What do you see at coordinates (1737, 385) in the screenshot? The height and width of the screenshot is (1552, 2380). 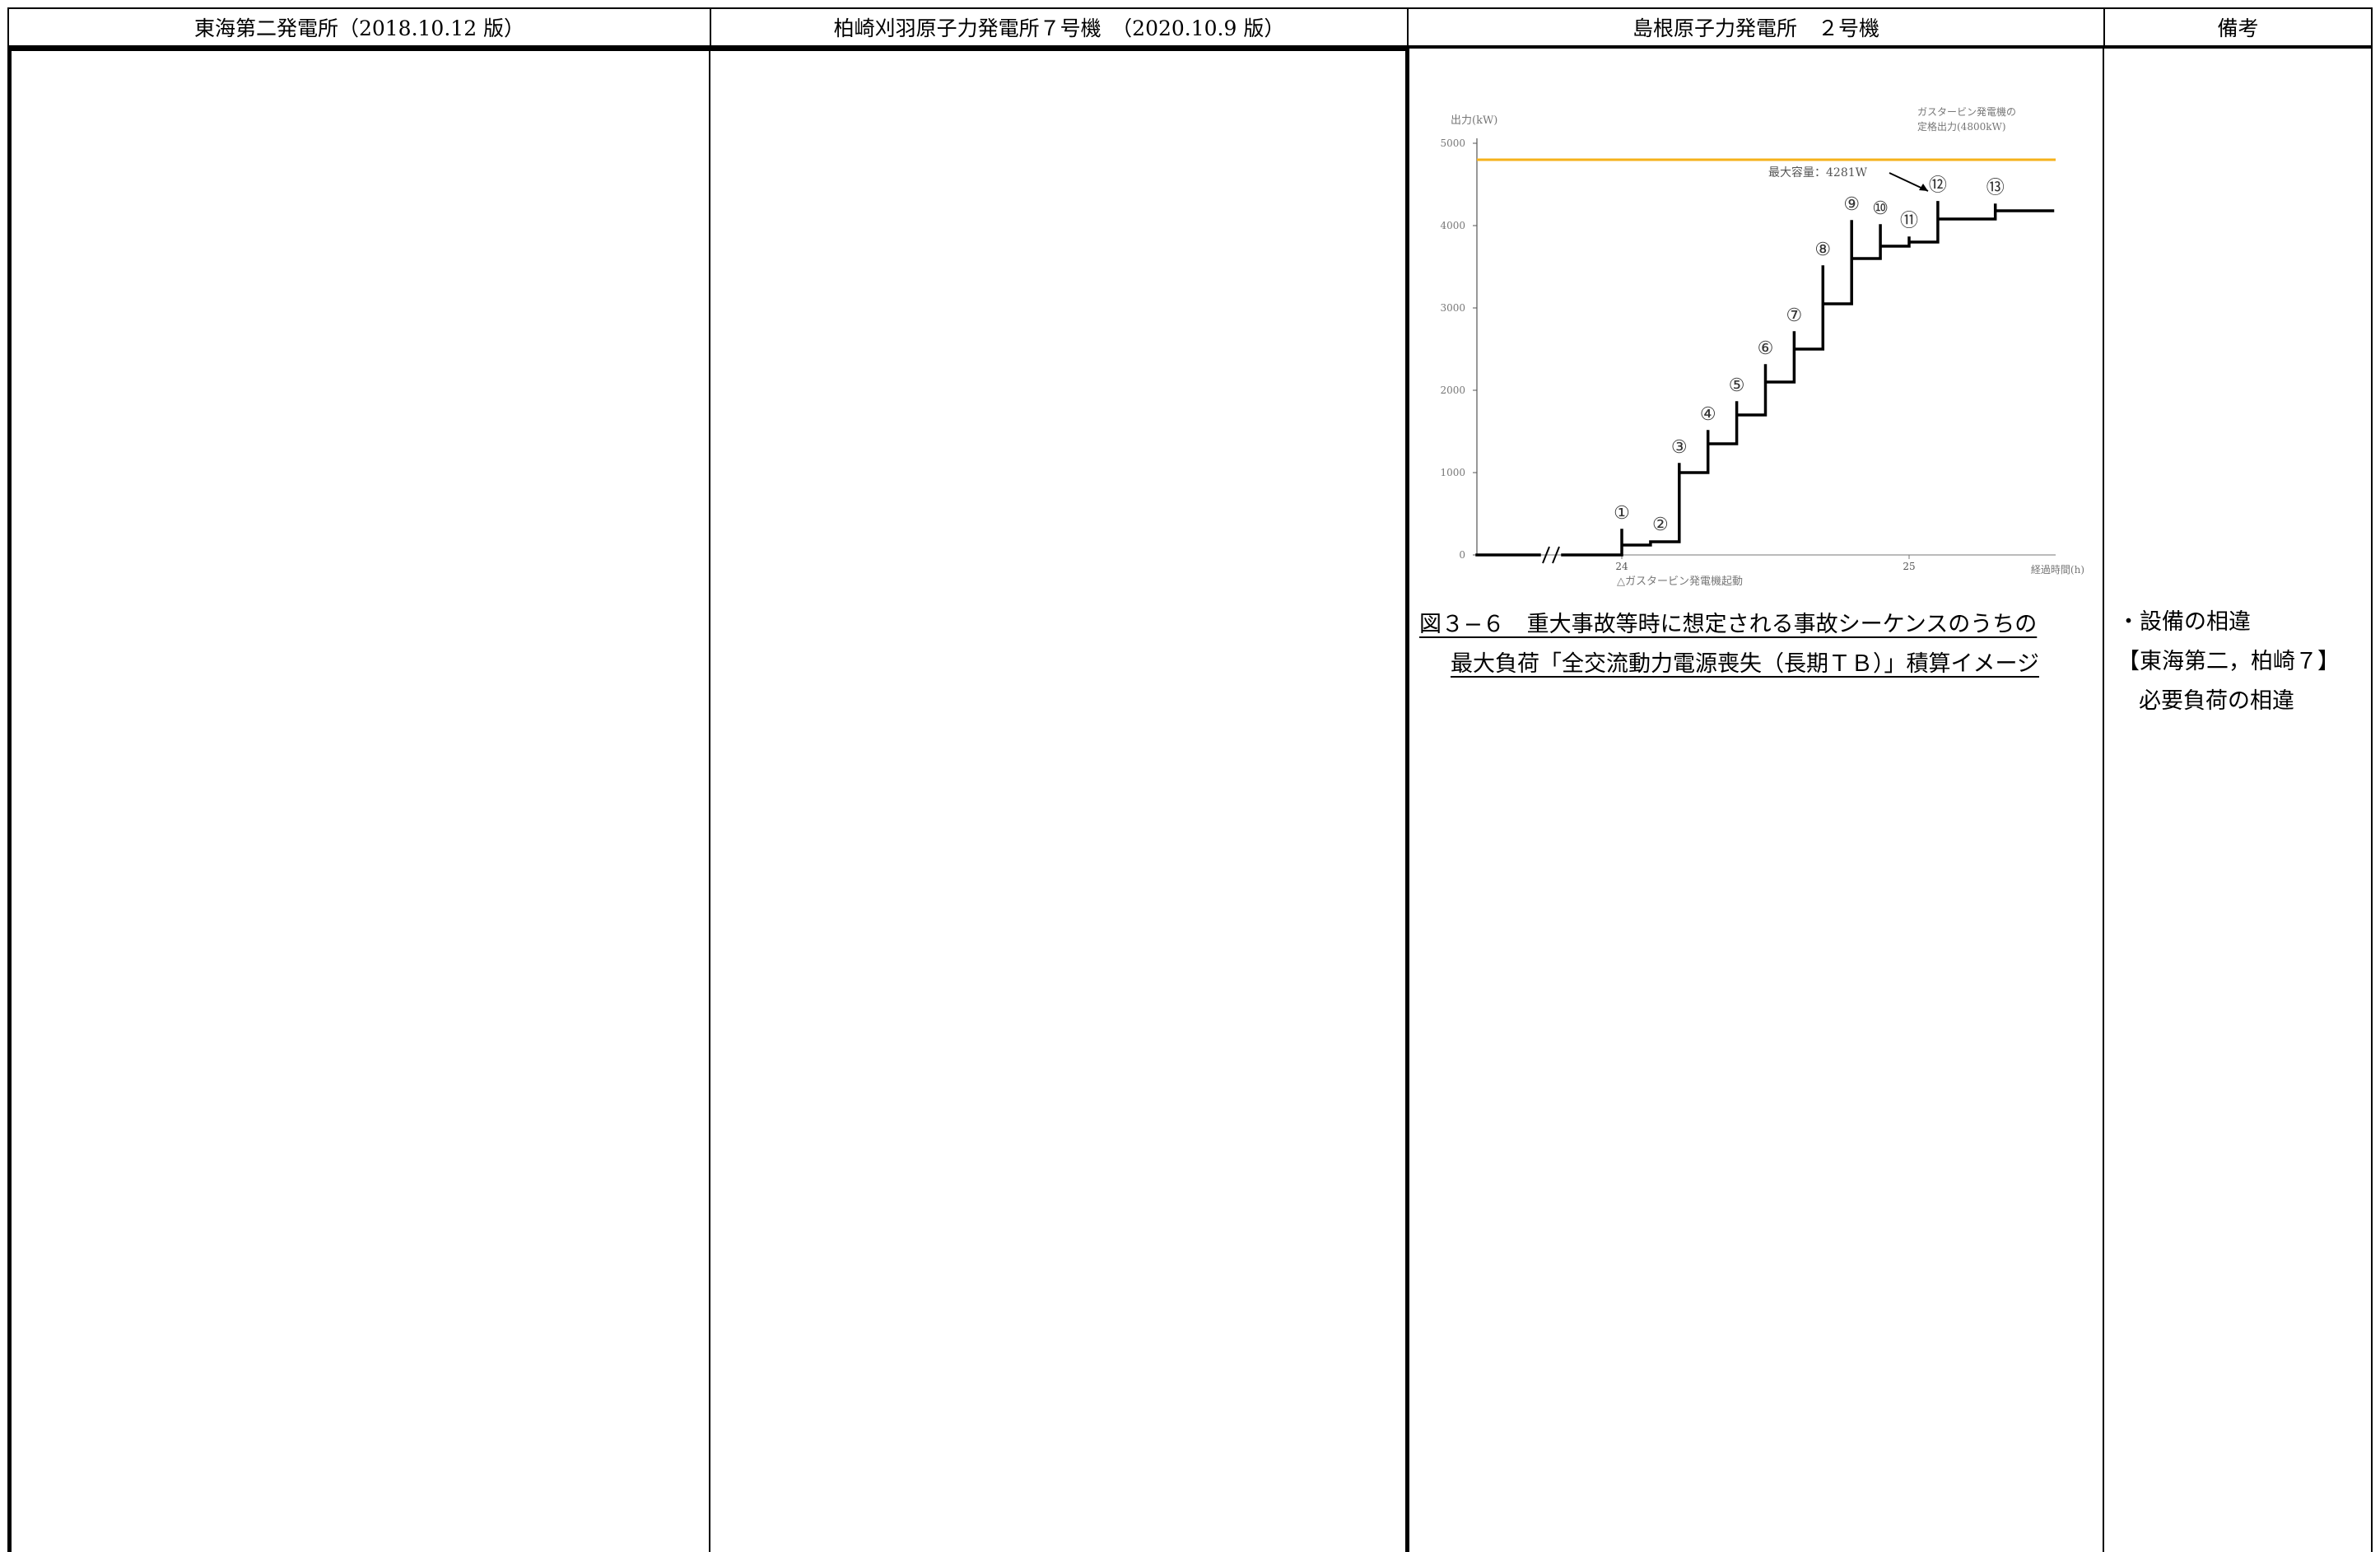 I see `step-marker-5: ⑤` at bounding box center [1737, 385].